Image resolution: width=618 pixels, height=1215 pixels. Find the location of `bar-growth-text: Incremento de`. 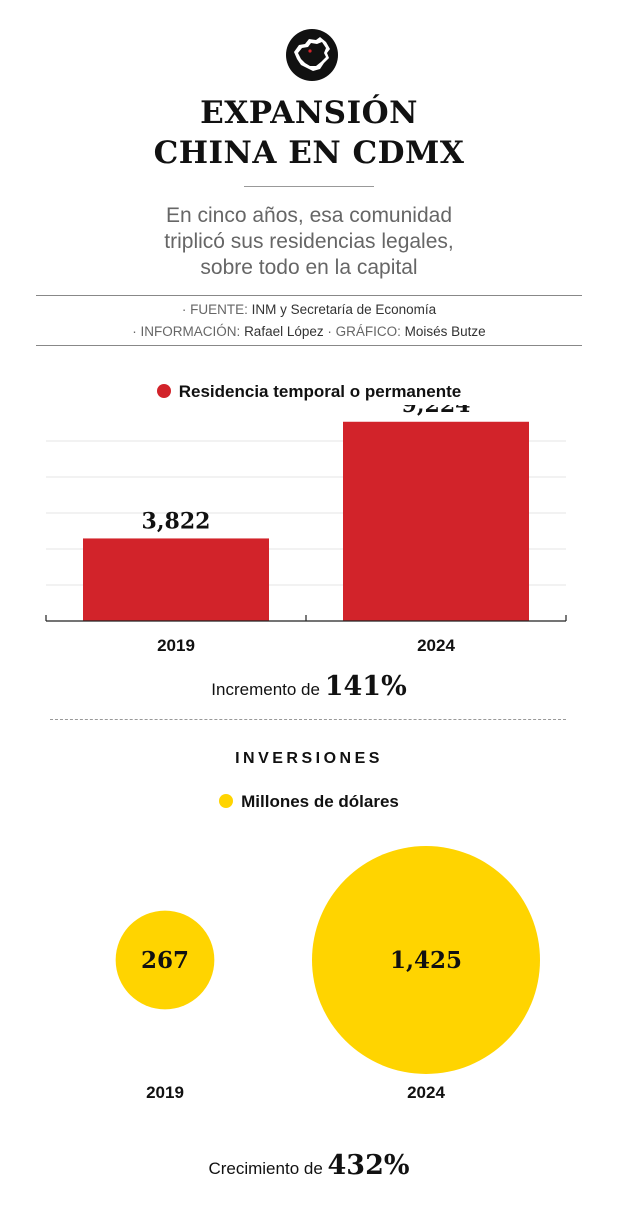

bar-growth-text: Incremento de is located at coordinates (265, 689).